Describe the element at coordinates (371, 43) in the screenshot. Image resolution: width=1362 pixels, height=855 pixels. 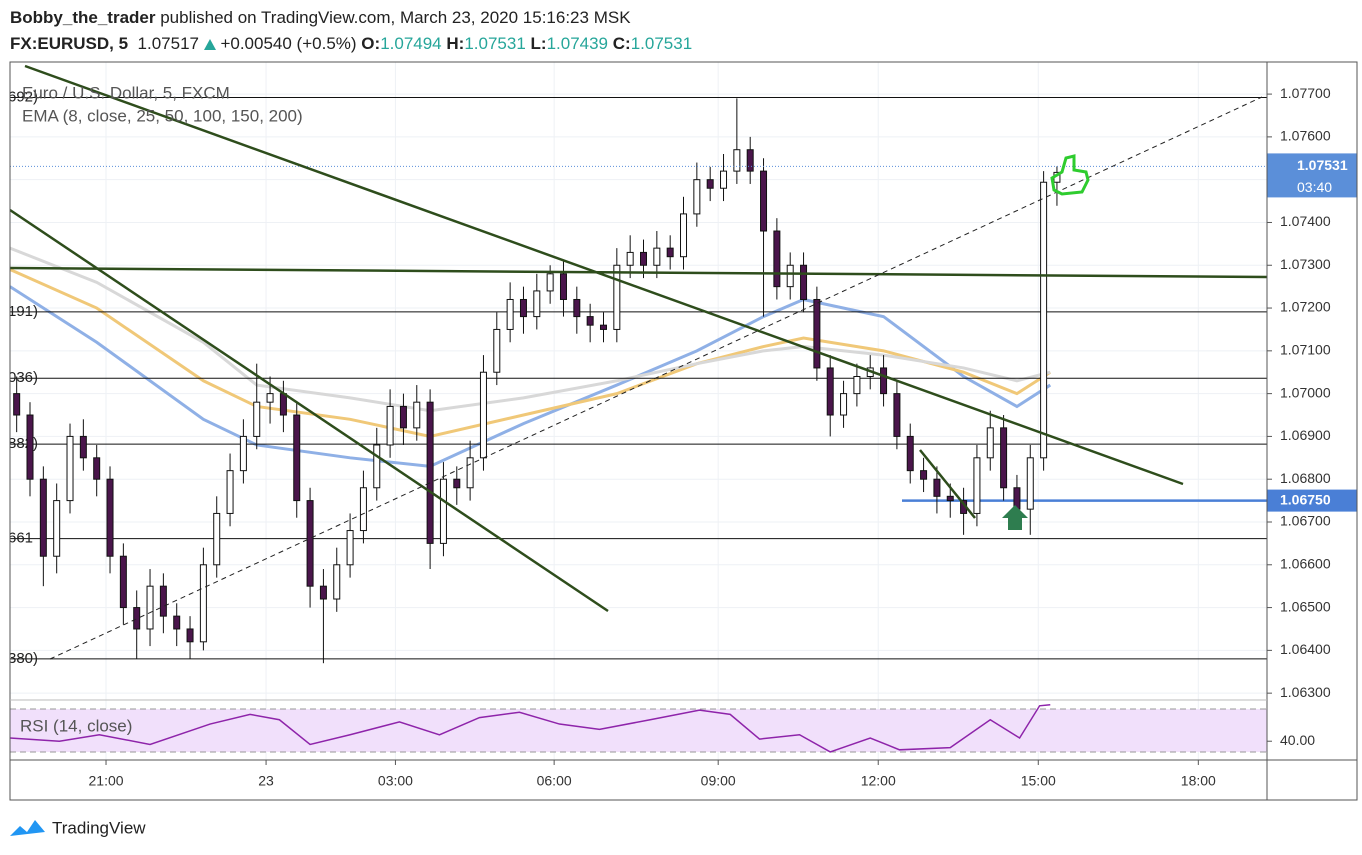
I see `o-label: O:` at that location.